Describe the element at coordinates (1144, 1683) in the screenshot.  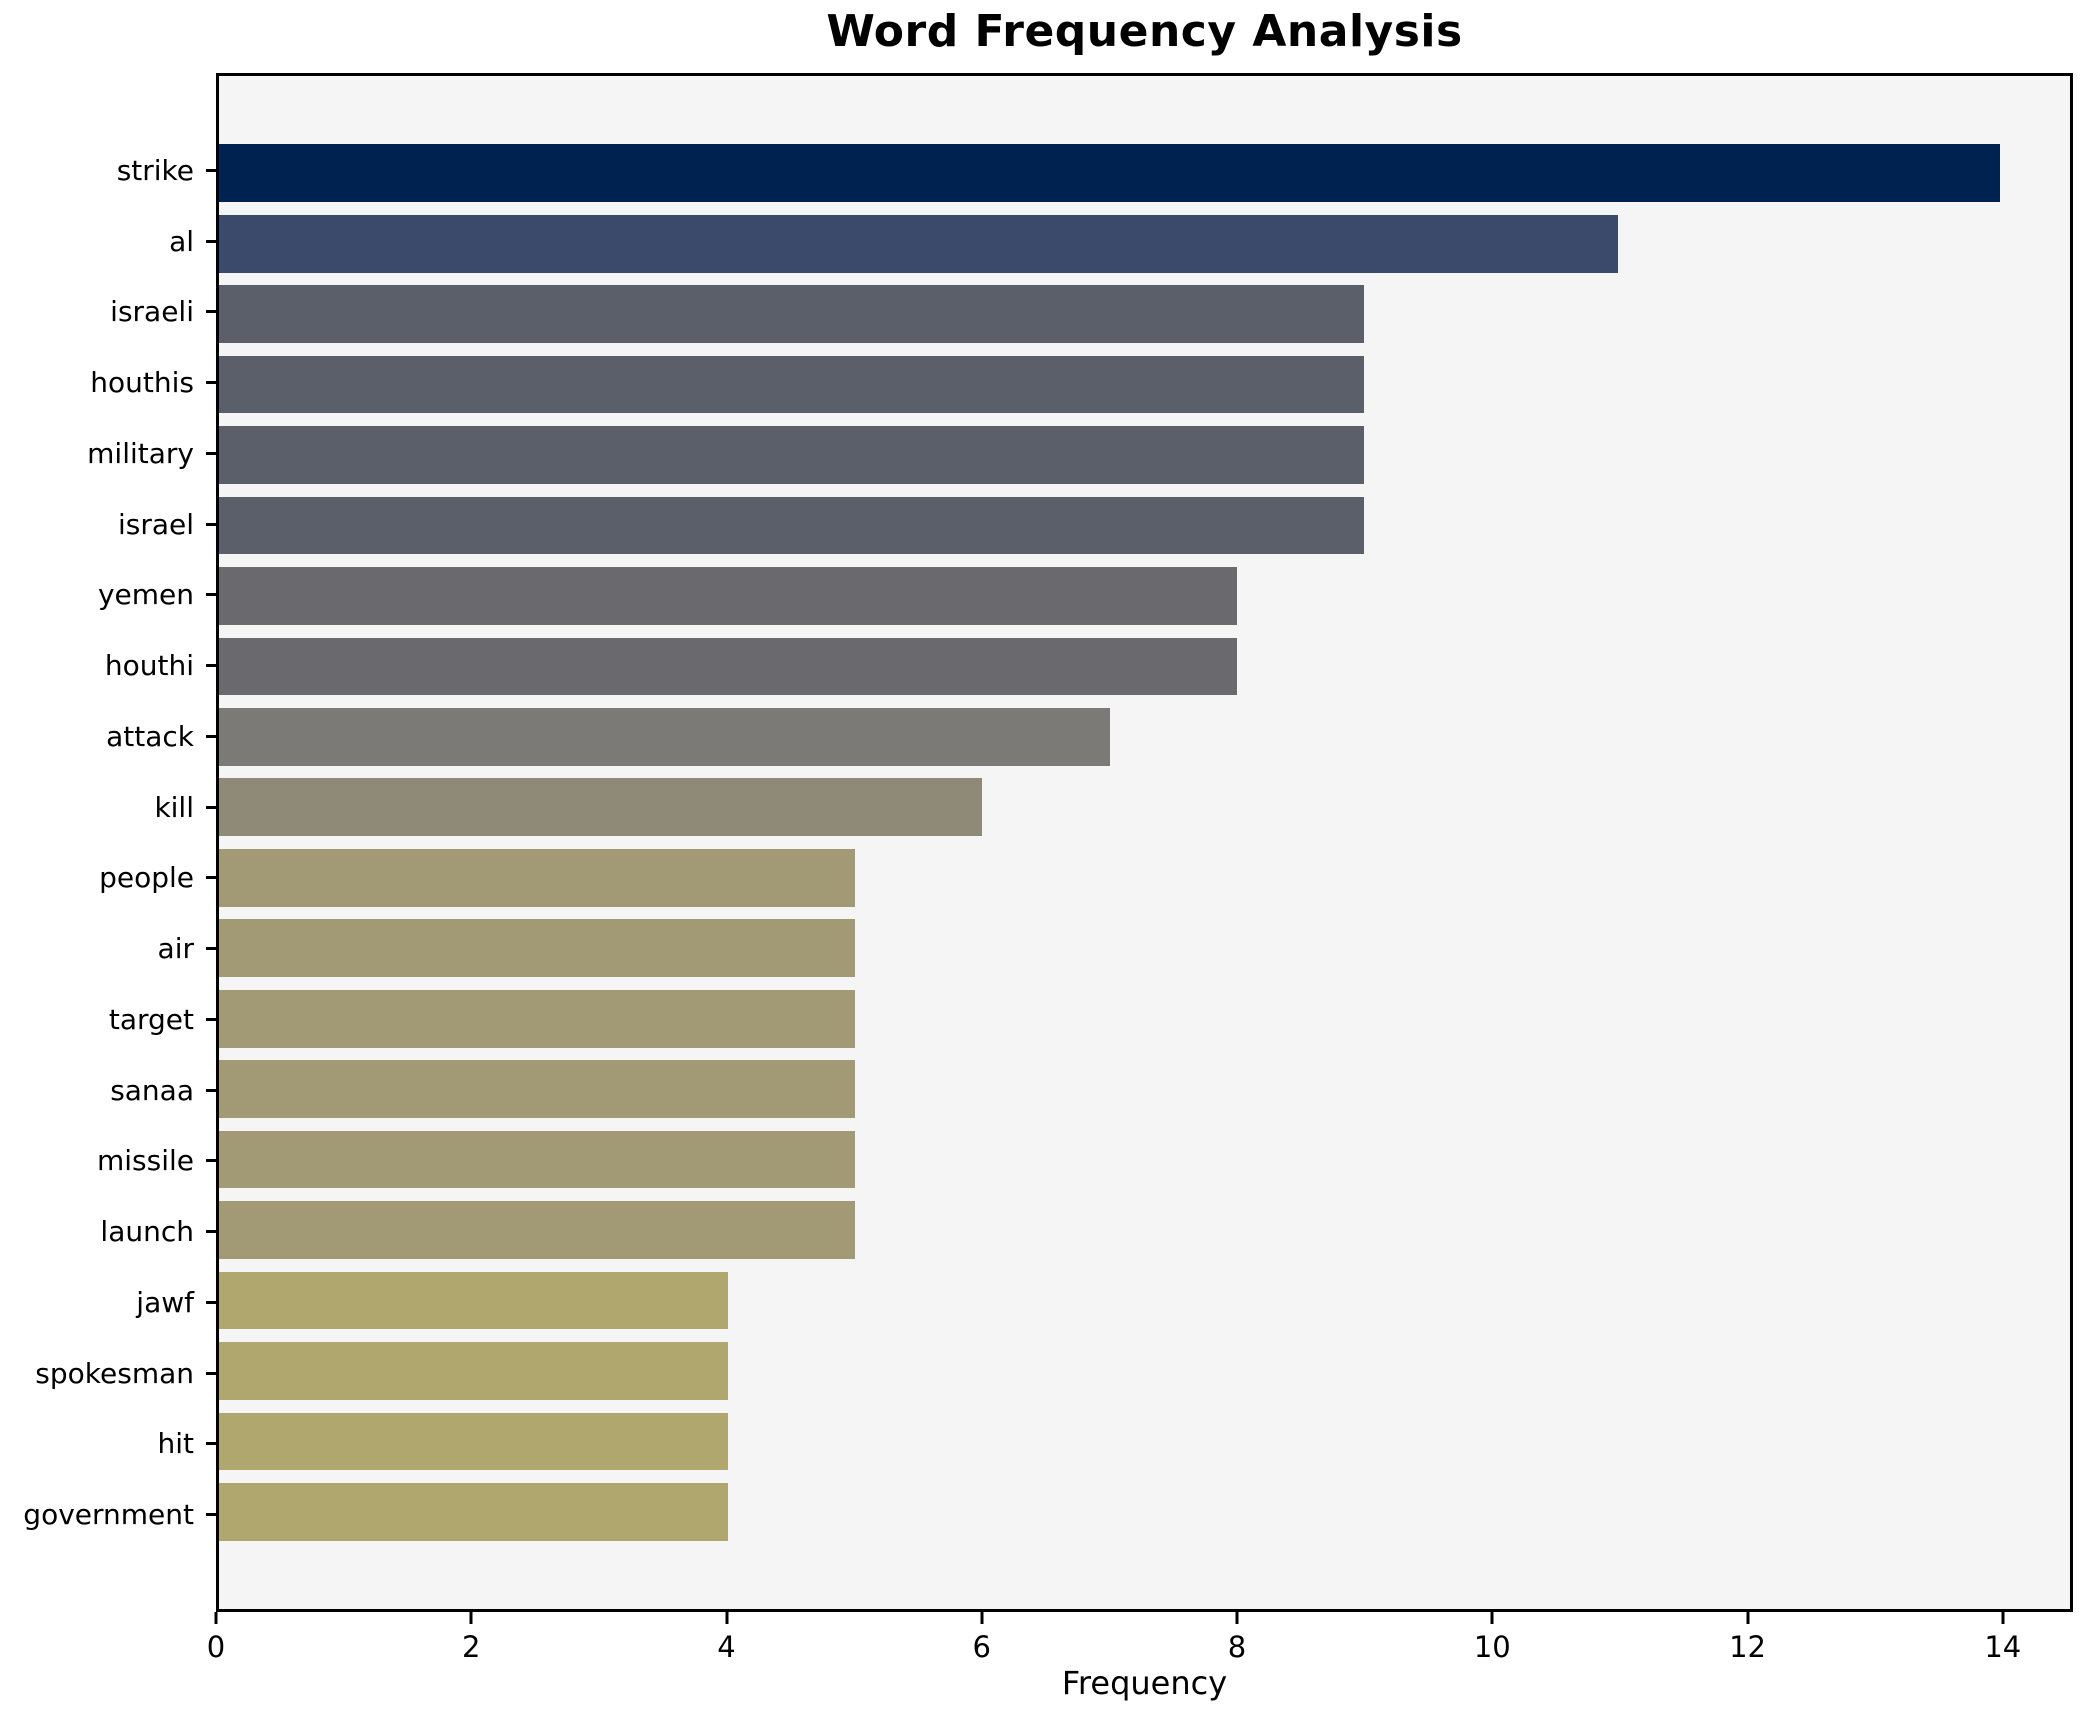
I see `x-axis-label: Frequency` at that location.